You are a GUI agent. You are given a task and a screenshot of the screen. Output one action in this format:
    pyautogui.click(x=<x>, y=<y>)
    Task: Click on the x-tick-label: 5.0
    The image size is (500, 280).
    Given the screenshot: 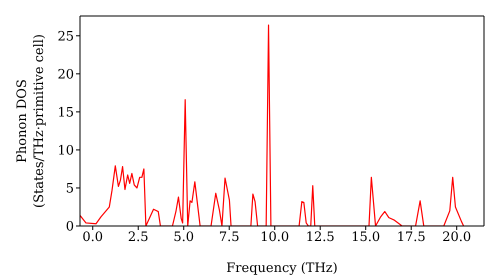 What is the action you would take?
    pyautogui.click(x=183, y=238)
    